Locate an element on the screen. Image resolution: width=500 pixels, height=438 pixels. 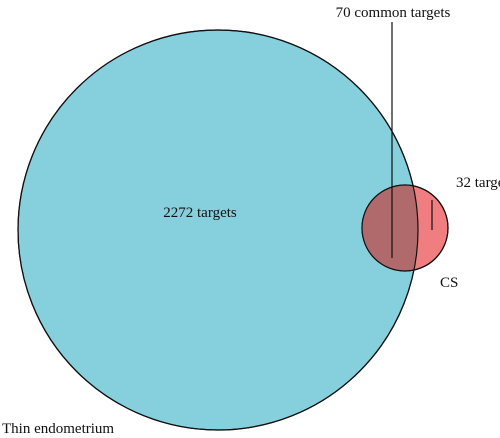
intersection-label: 70 common targets is located at coordinates (393, 13).